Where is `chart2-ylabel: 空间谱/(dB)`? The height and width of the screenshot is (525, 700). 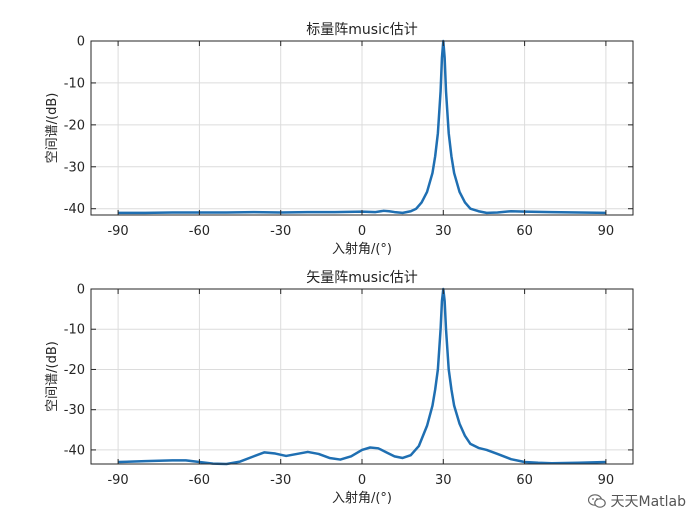 chart2-ylabel: 空间谱/(dB) is located at coordinates (52, 376).